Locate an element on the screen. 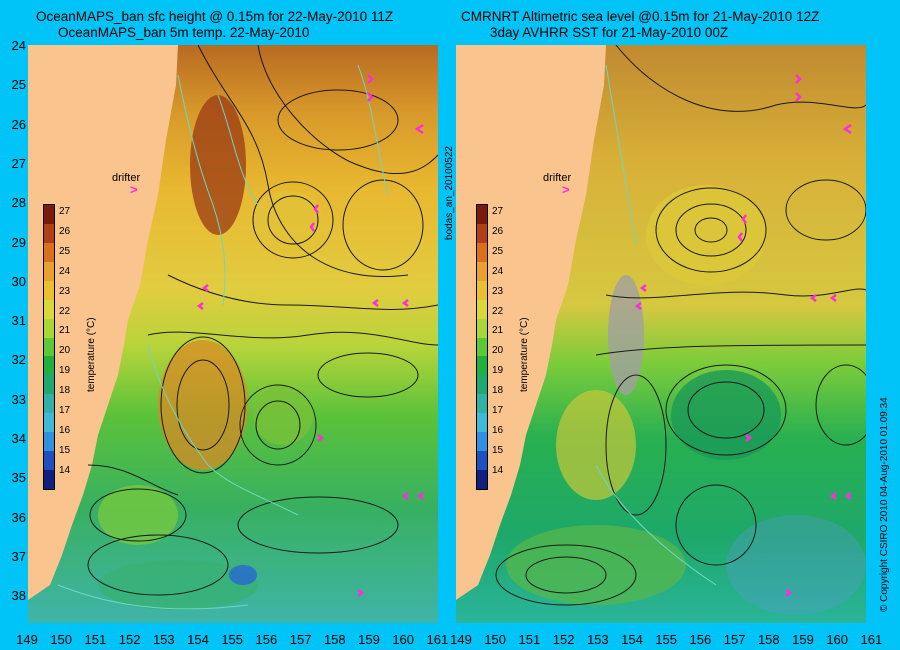  lon-tick-label: 151 is located at coordinates (529, 639).